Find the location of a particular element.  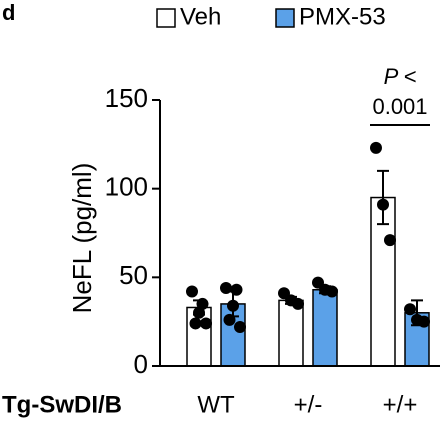

x-axis-label: Tg-SwDI/B is located at coordinates (62, 404).